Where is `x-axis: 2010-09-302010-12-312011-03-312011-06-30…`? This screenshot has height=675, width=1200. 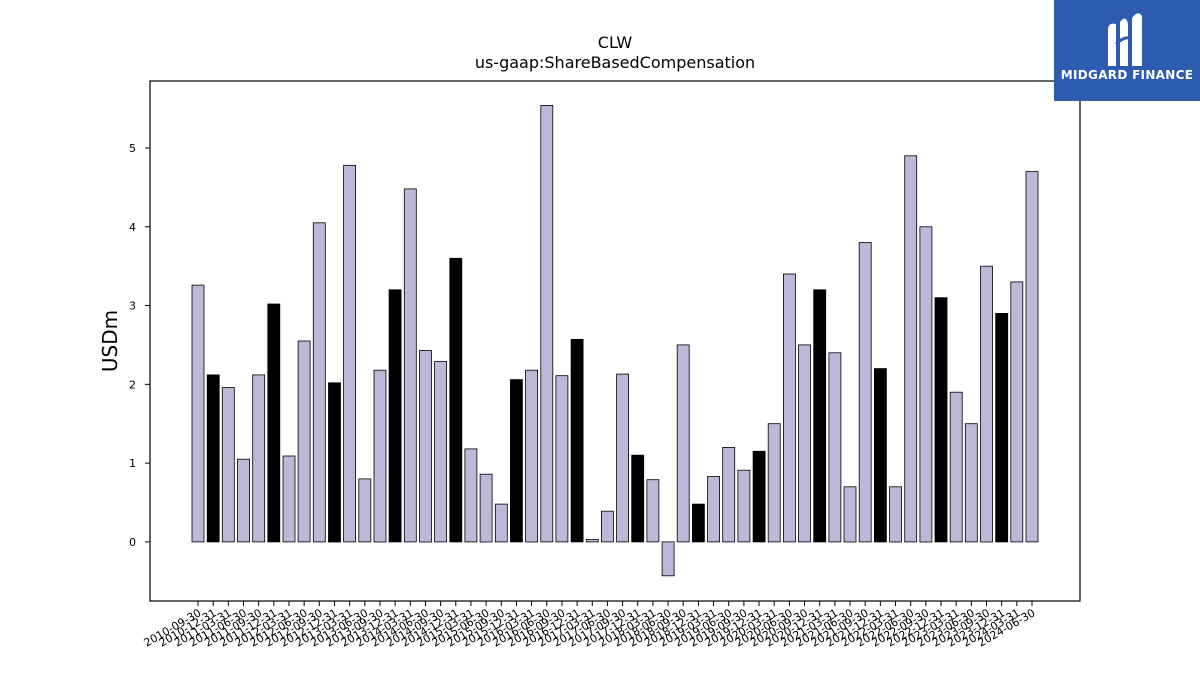 x-axis: 2010-09-302010-12-312011-03-312011-06-30… is located at coordinates (590, 625).